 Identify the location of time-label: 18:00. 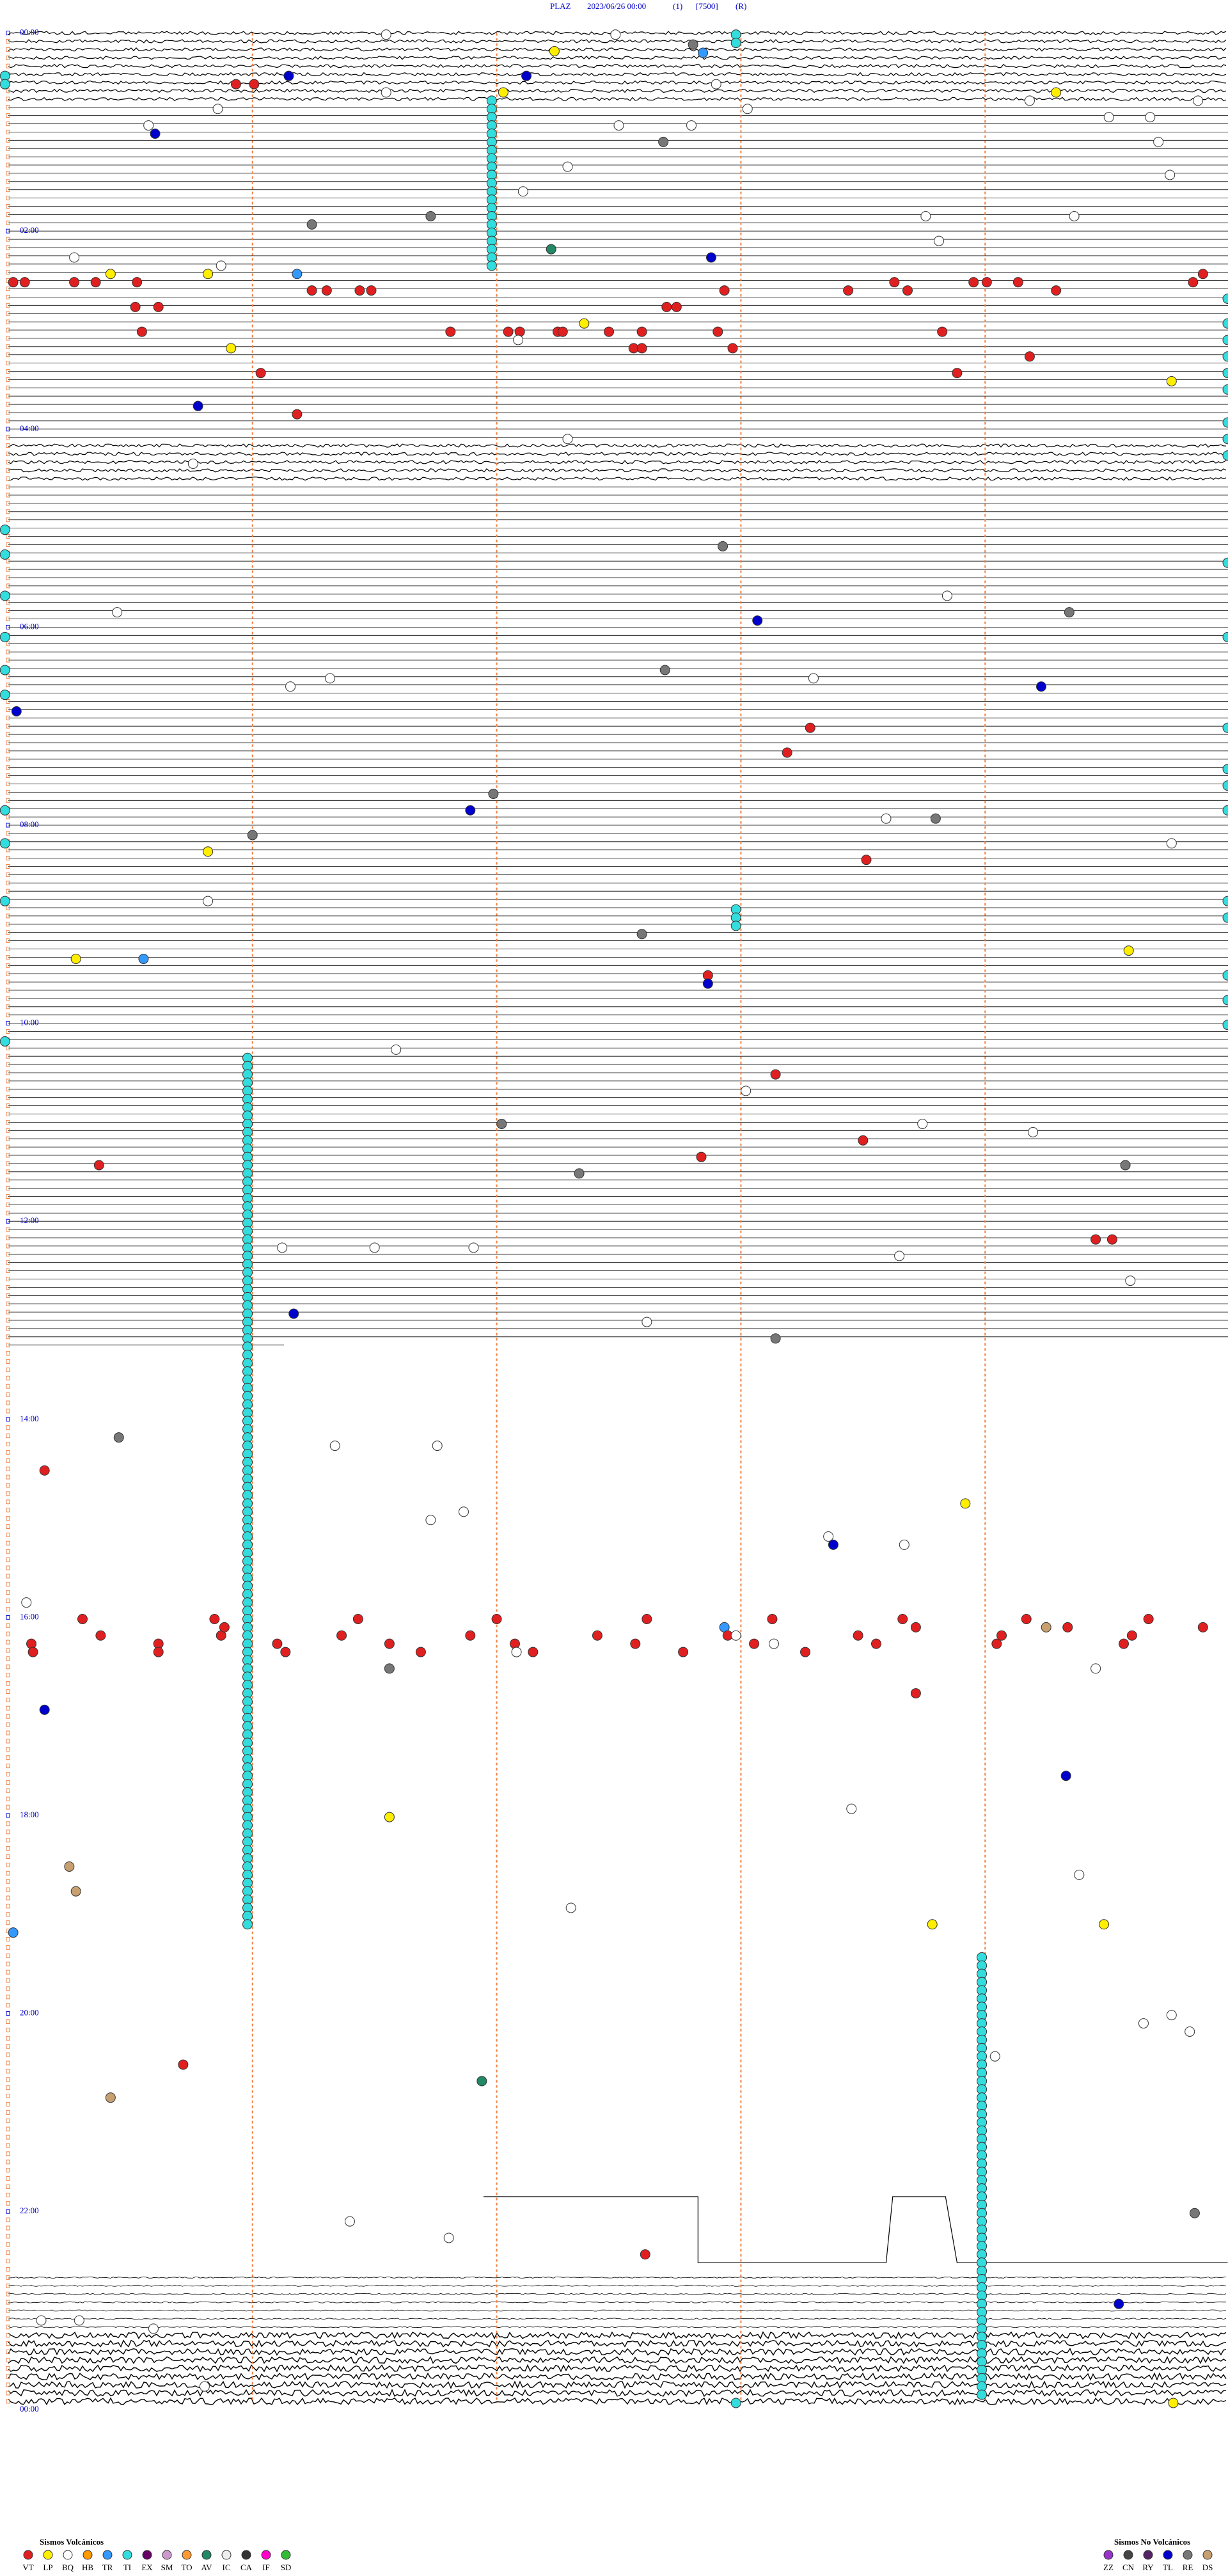
(29, 1814).